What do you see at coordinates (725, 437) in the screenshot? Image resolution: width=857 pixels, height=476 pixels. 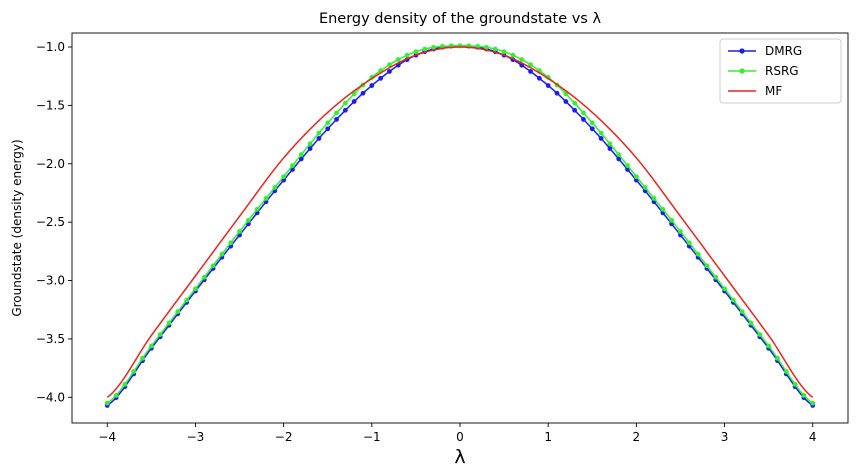 I see `x-tick-label: 3` at bounding box center [725, 437].